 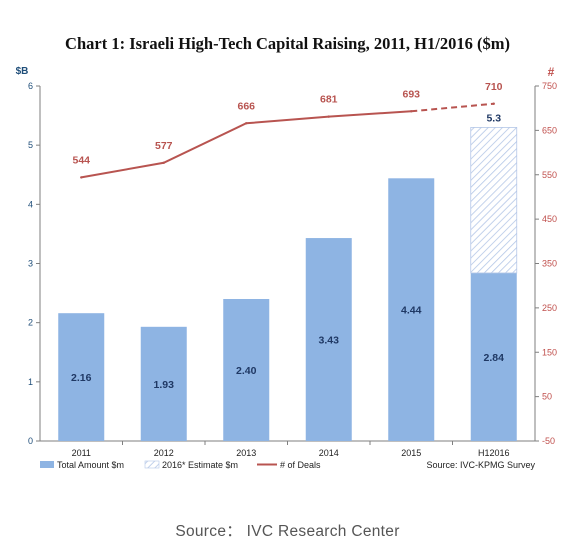 What do you see at coordinates (549, 219) in the screenshot?
I see `right-axis-tick-label: 450` at bounding box center [549, 219].